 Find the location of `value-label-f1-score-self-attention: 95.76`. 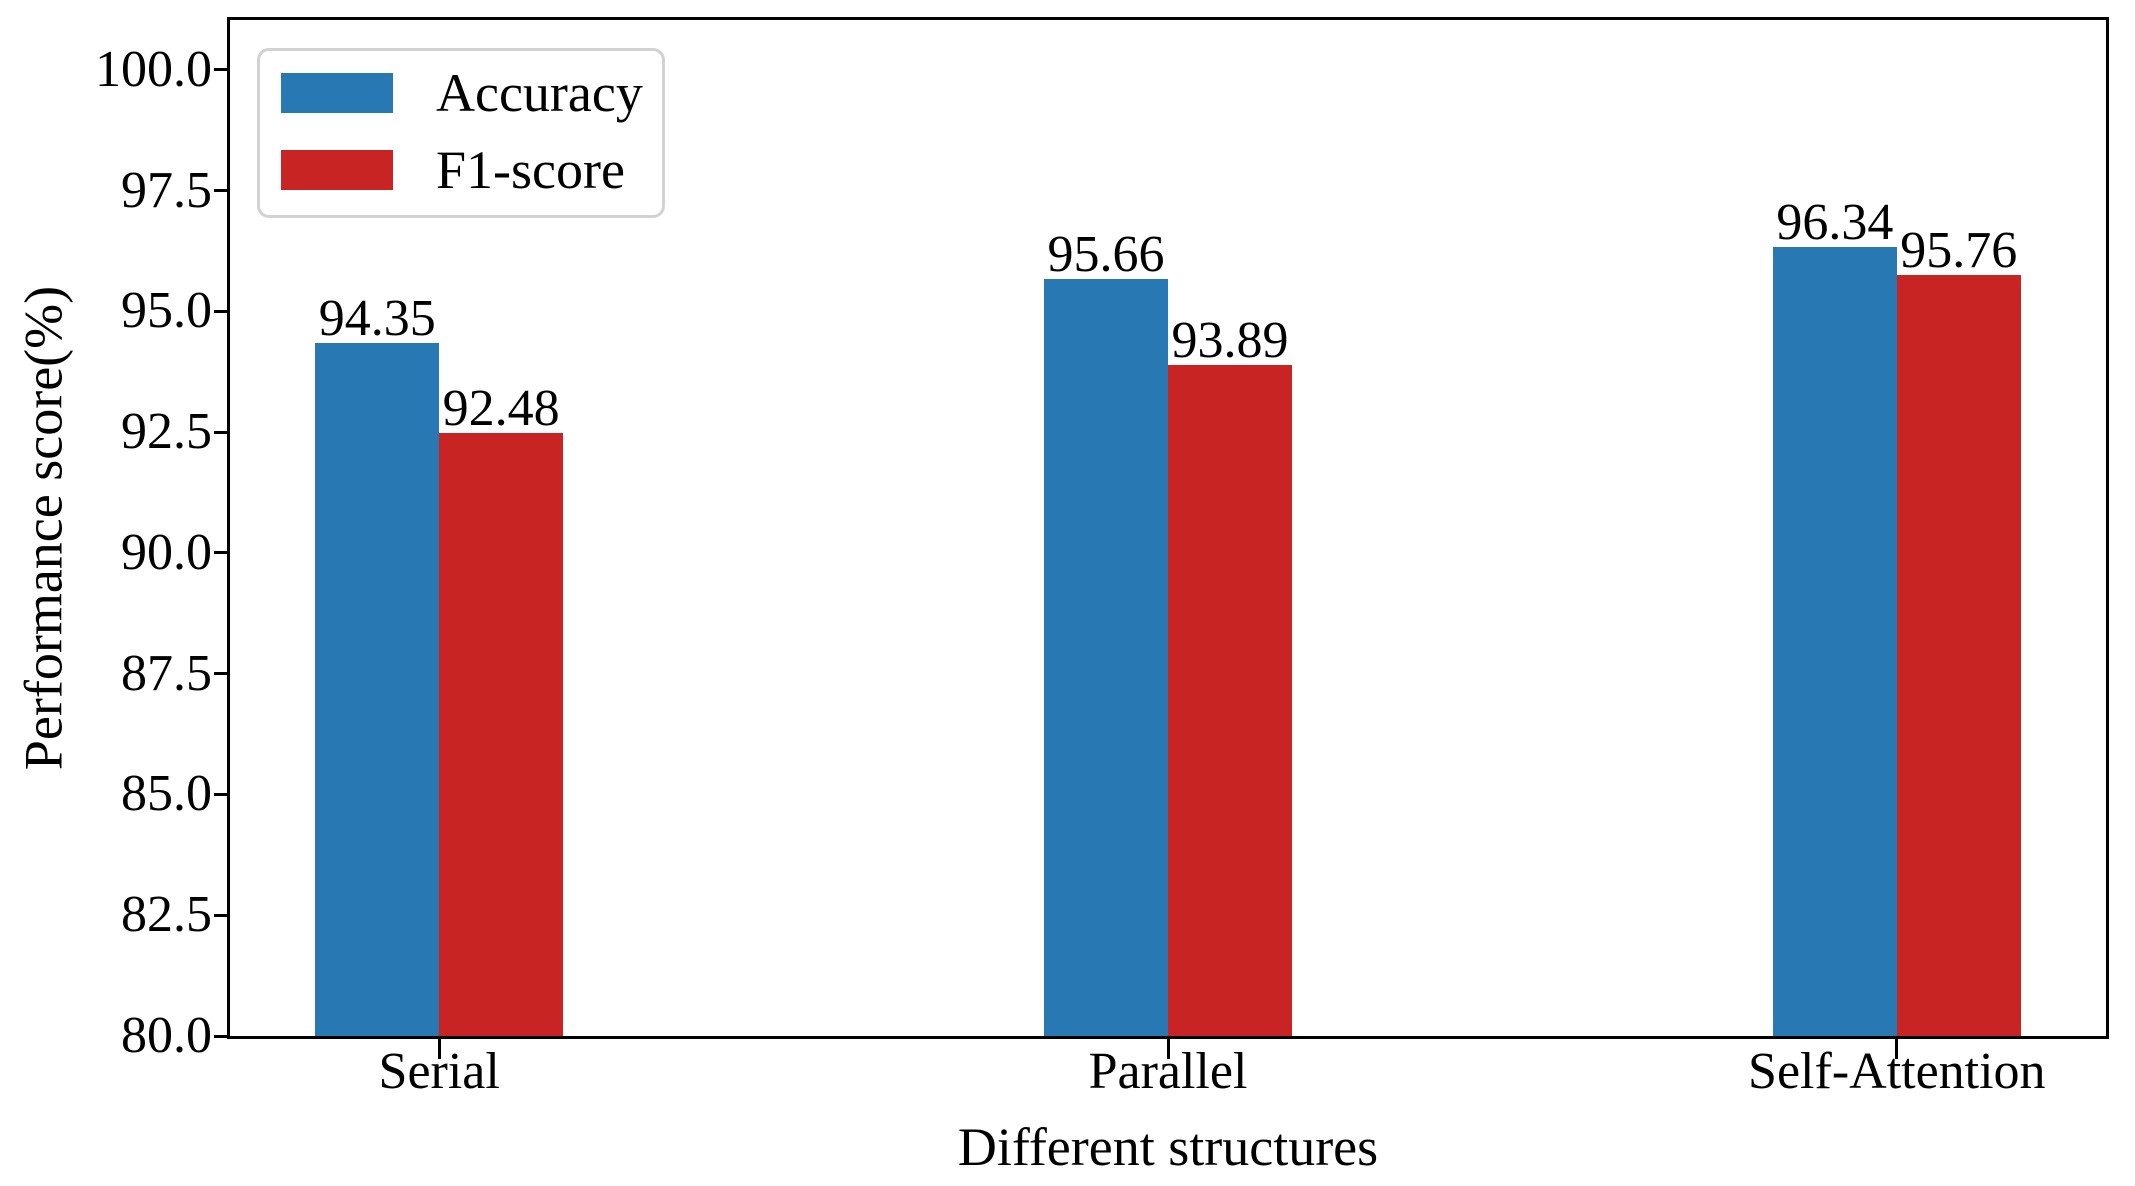

value-label-f1-score-self-attention: 95.76 is located at coordinates (1959, 250).